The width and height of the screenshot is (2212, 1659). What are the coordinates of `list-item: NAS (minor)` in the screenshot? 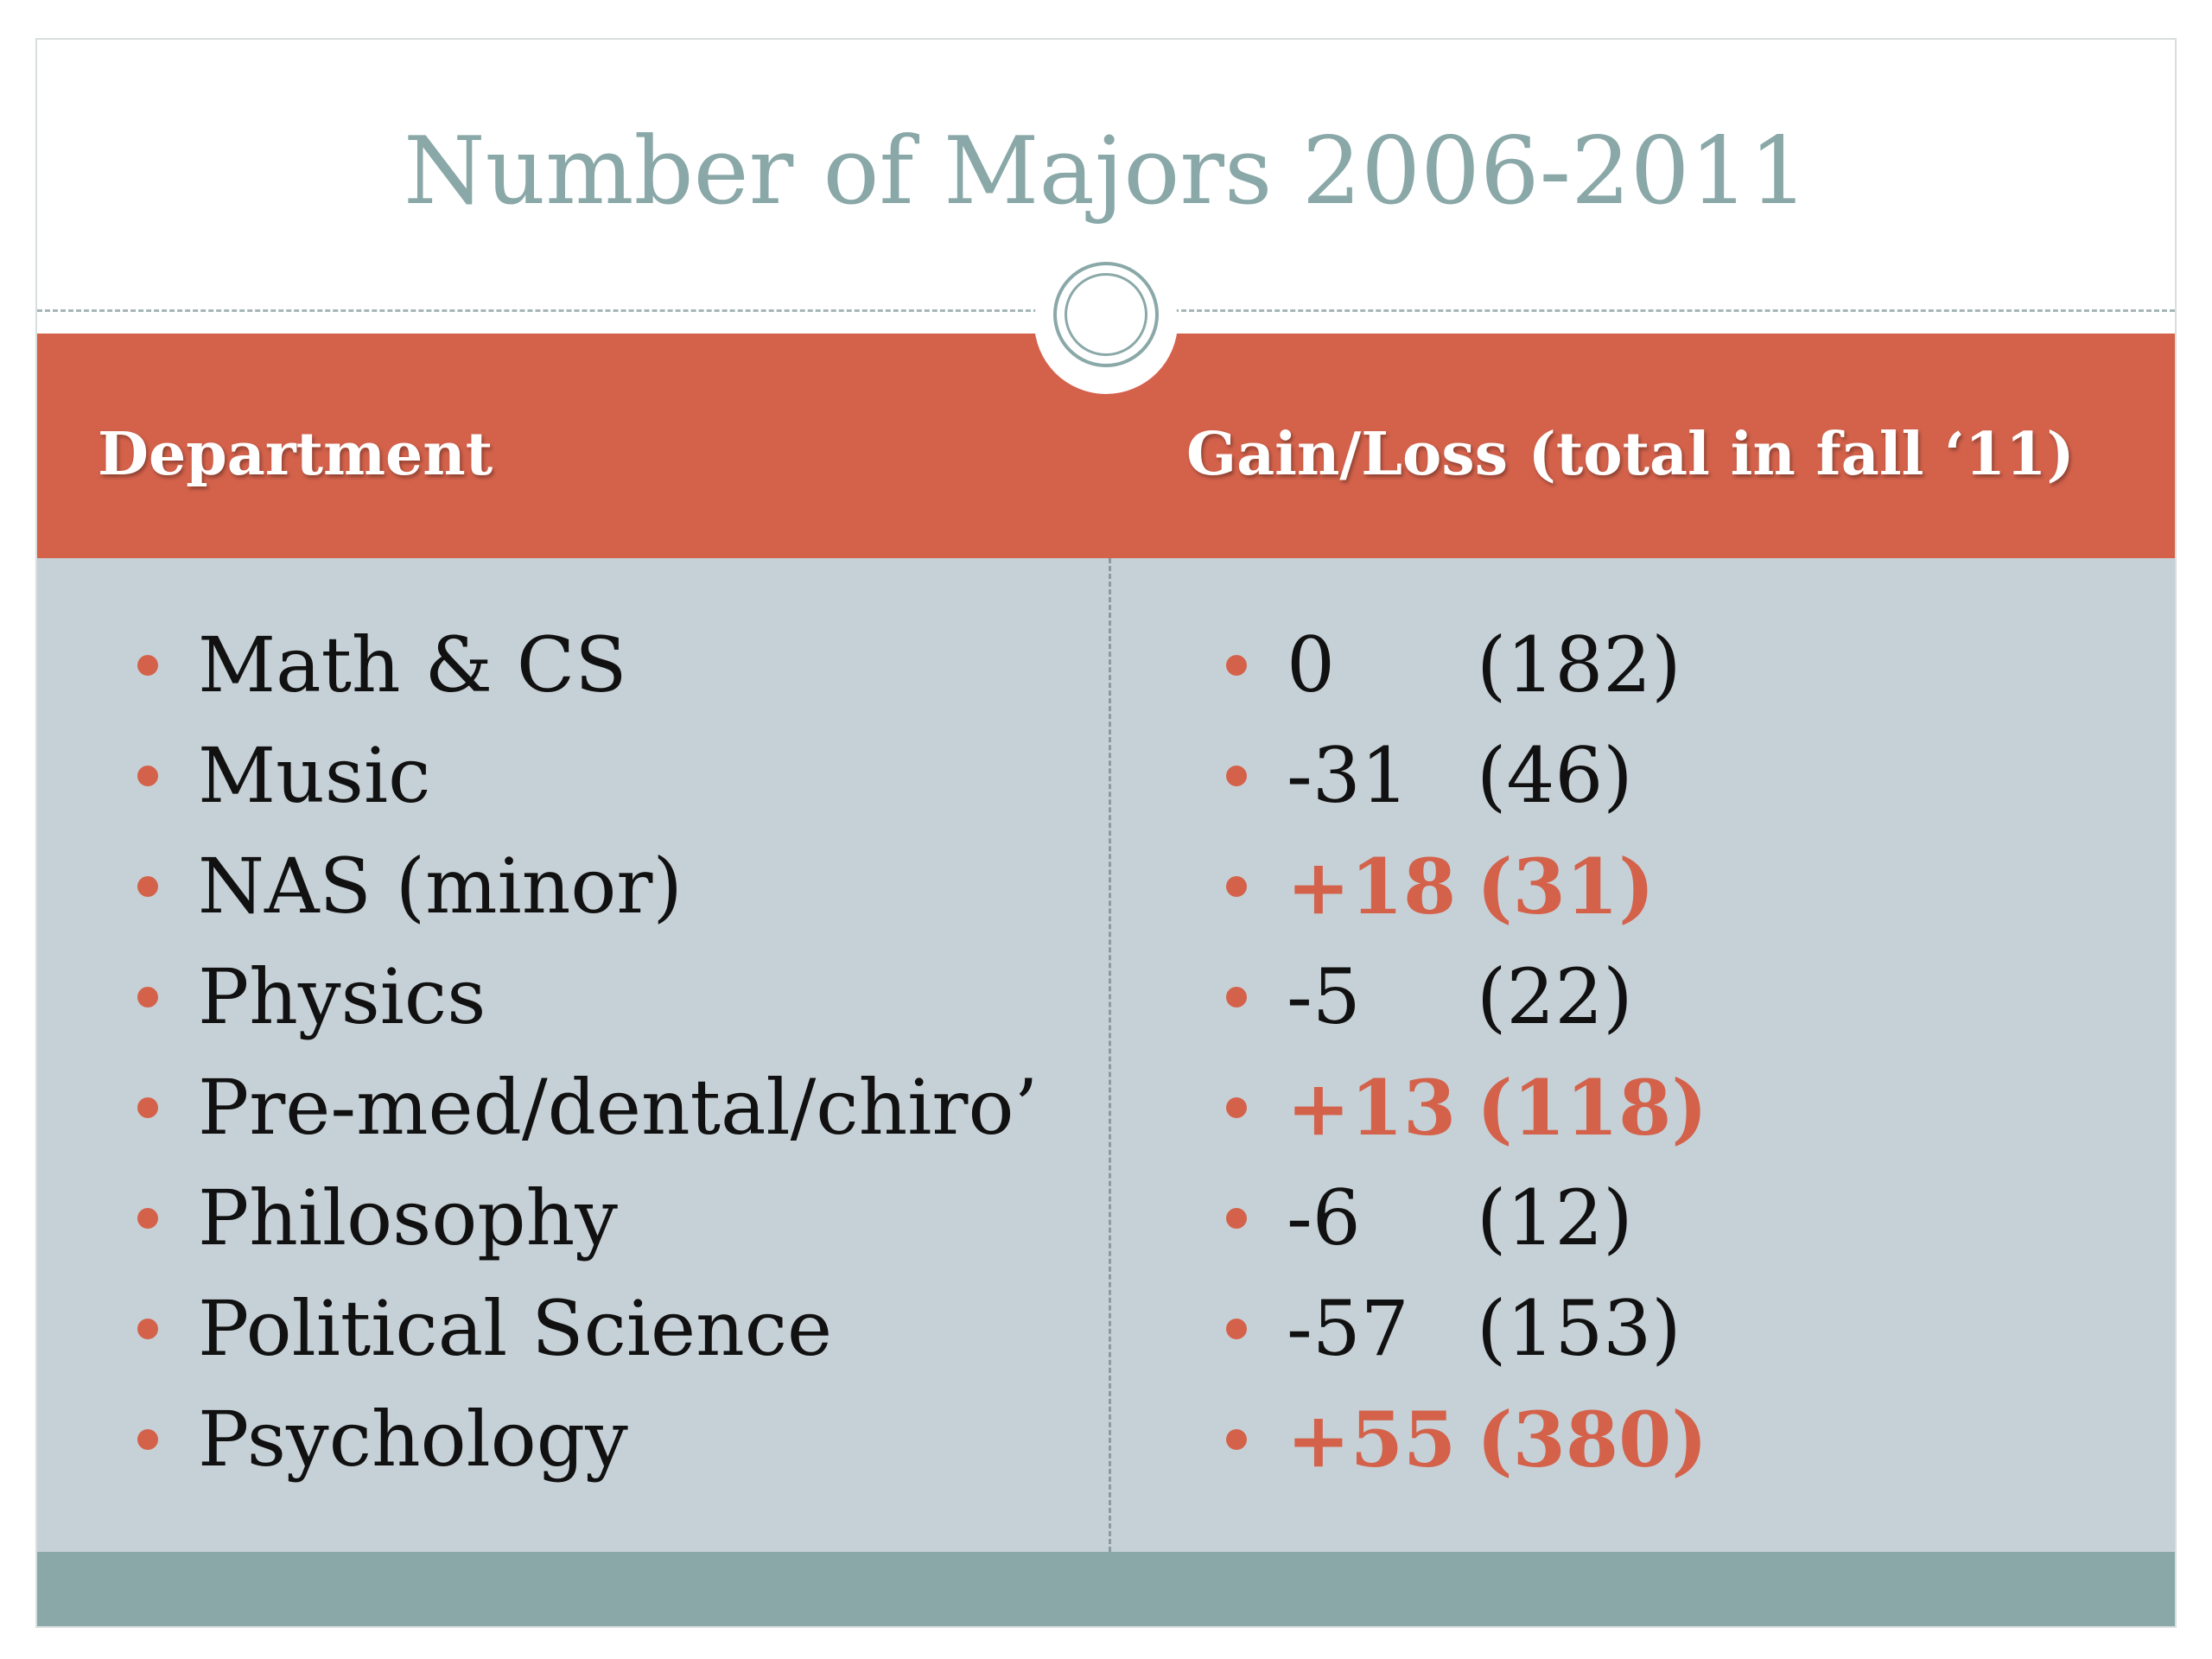 It's located at (568, 886).